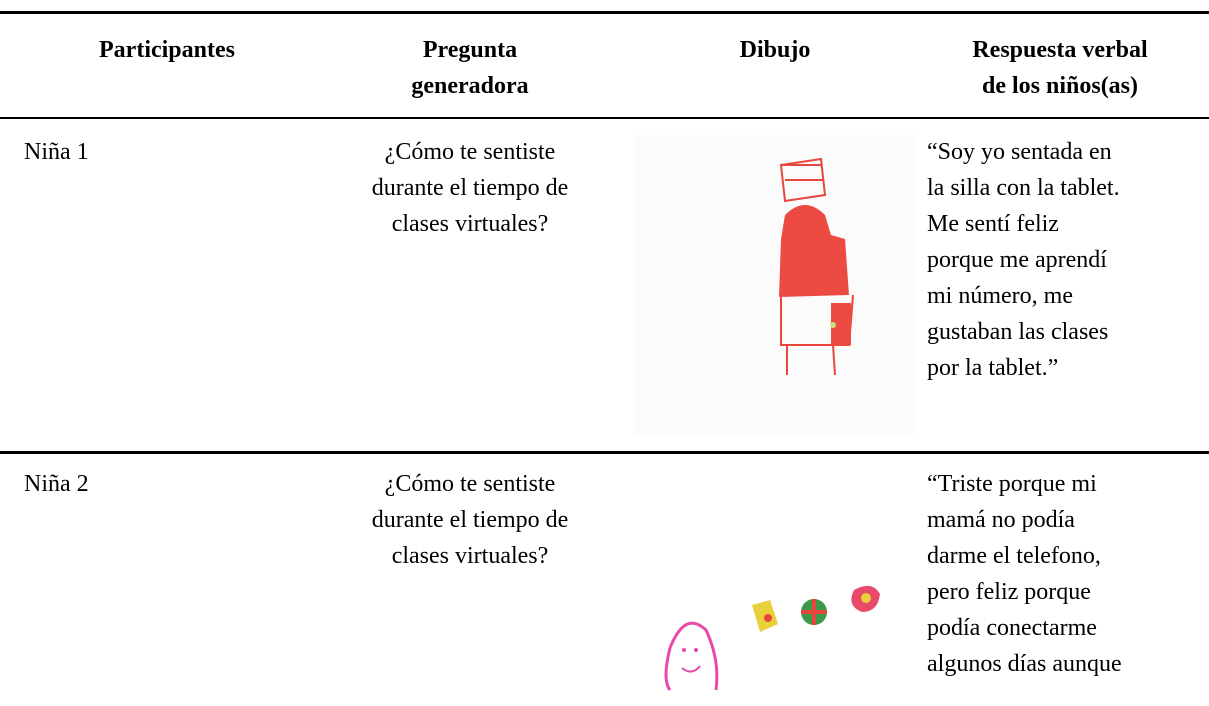  What do you see at coordinates (56, 152) in the screenshot?
I see `participant: Niña 1` at bounding box center [56, 152].